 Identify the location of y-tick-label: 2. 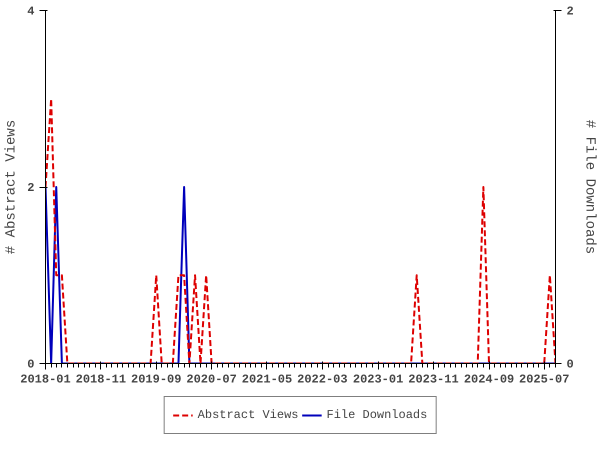
(30, 188).